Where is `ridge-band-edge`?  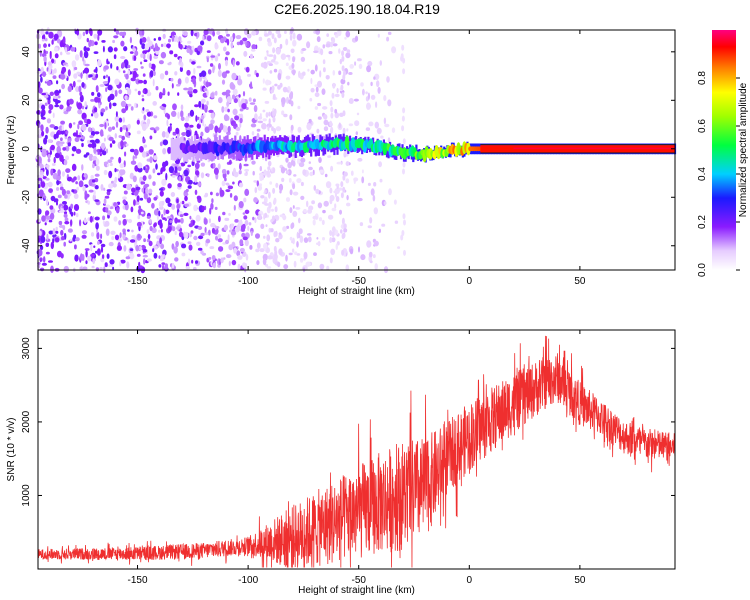 ridge-band-edge is located at coordinates (577, 145).